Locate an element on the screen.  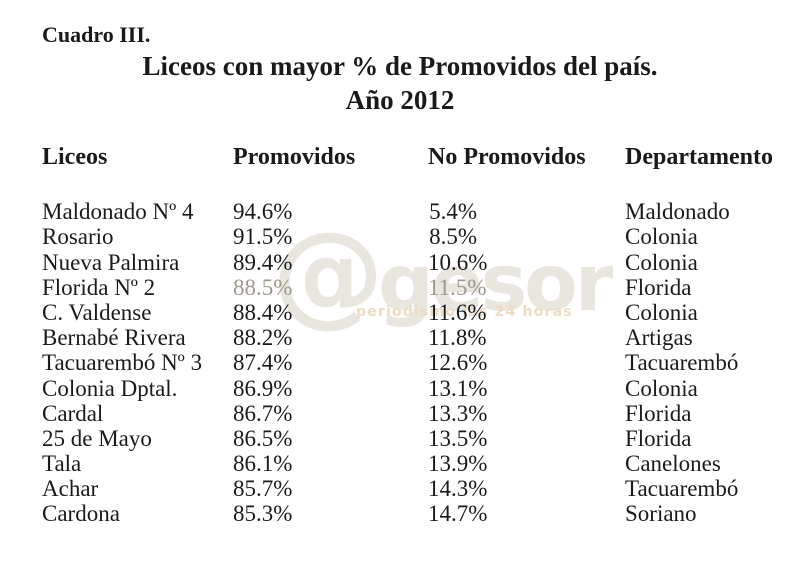
table-row: Bernabé Rivera 88.2% 11.8% Artigas is located at coordinates (421, 337).